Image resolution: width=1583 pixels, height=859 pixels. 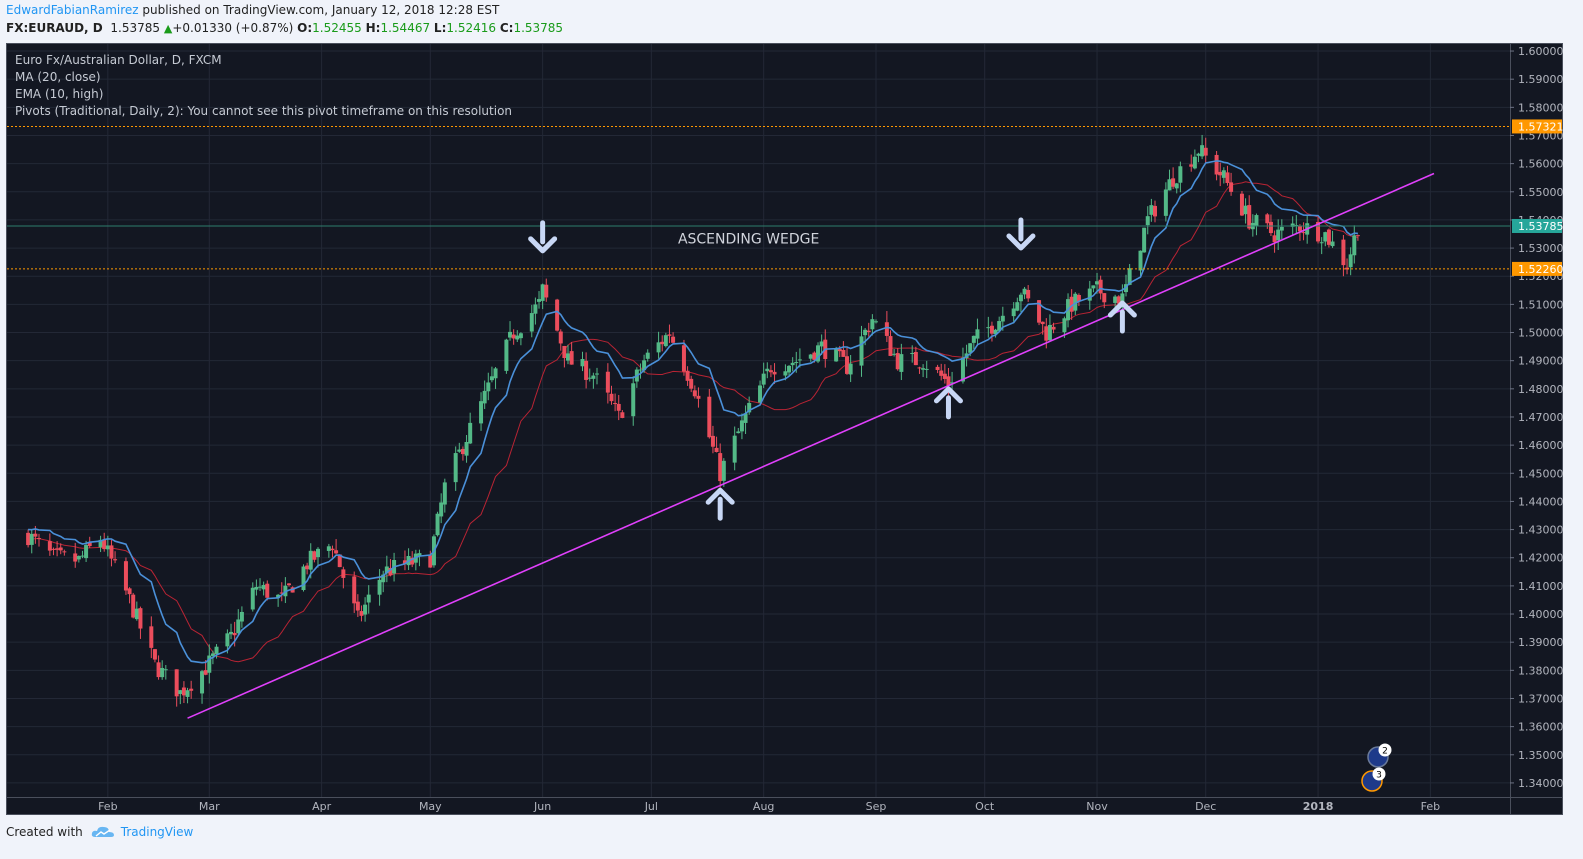 I want to click on legend-ma: MA (20, close), so click(x=58, y=77).